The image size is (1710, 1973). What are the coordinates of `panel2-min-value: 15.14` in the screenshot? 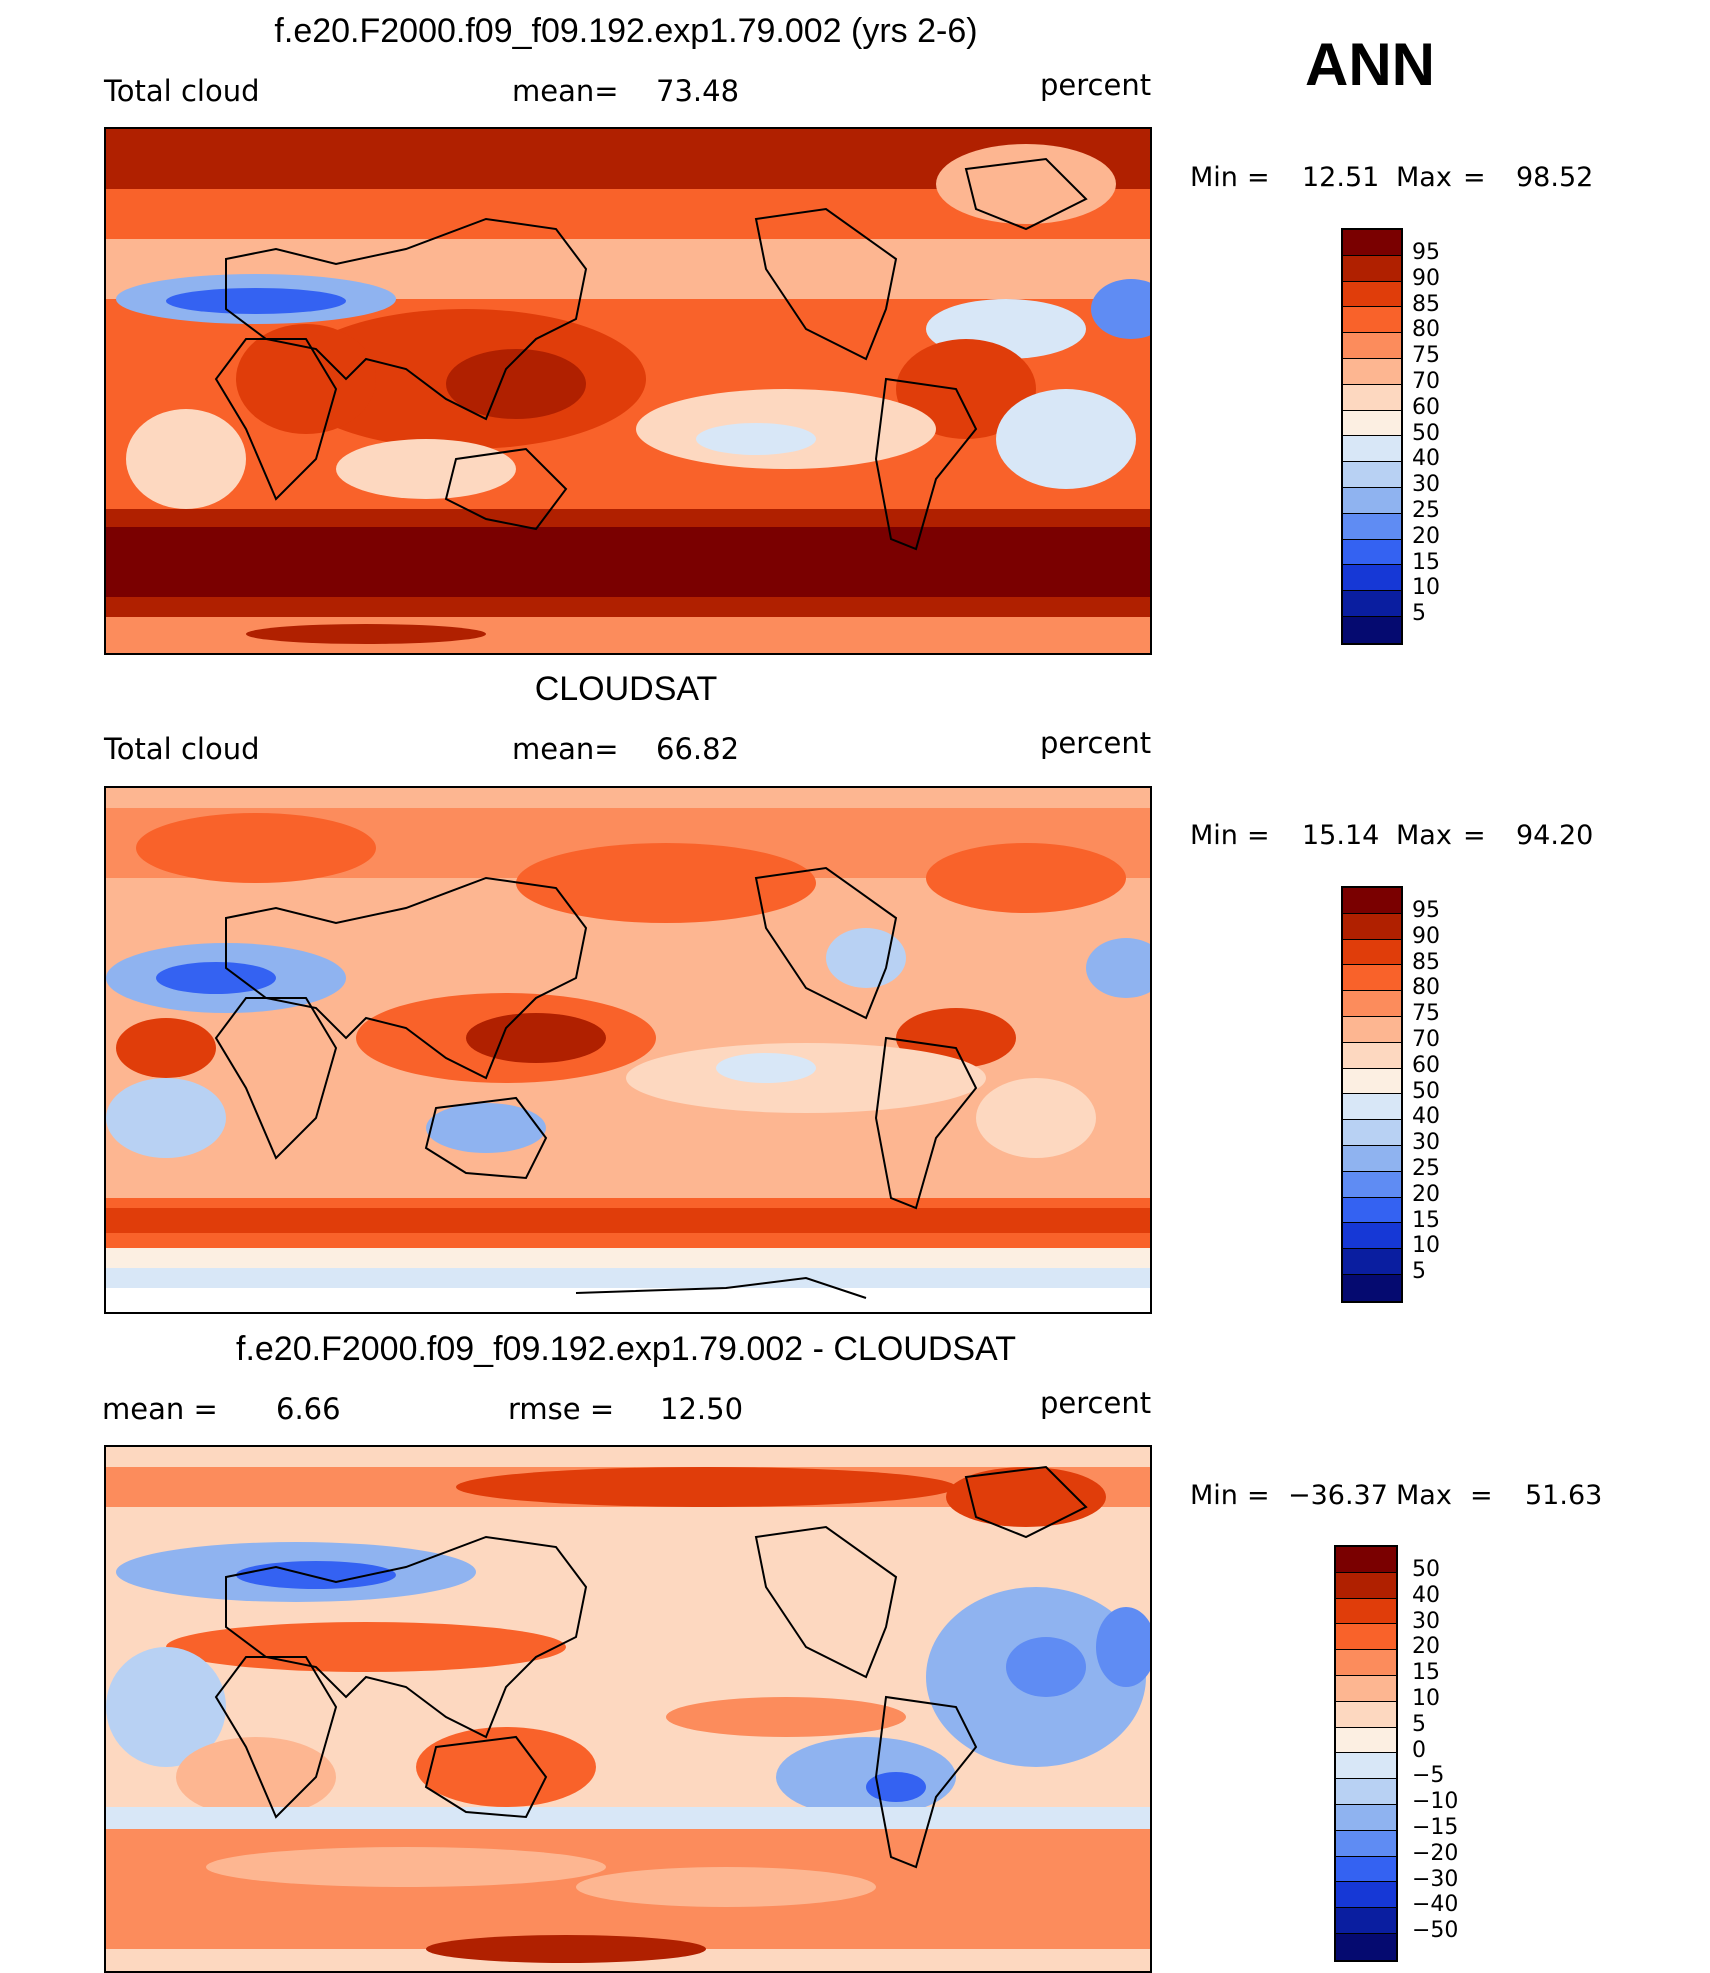 It's located at (1341, 835).